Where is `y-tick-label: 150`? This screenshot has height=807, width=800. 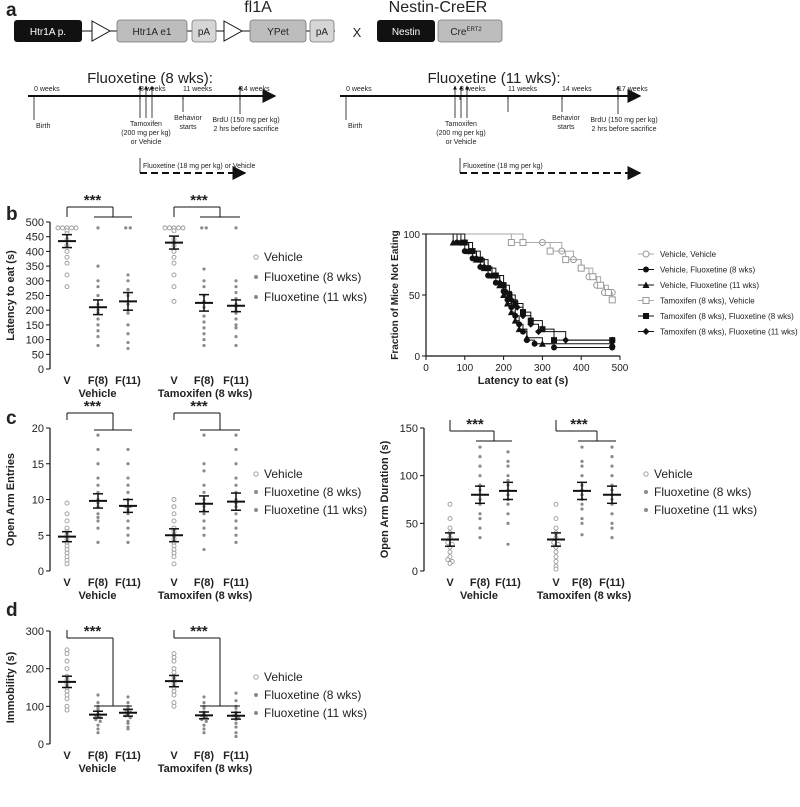 y-tick-label: 150 is located at coordinates (35, 326).